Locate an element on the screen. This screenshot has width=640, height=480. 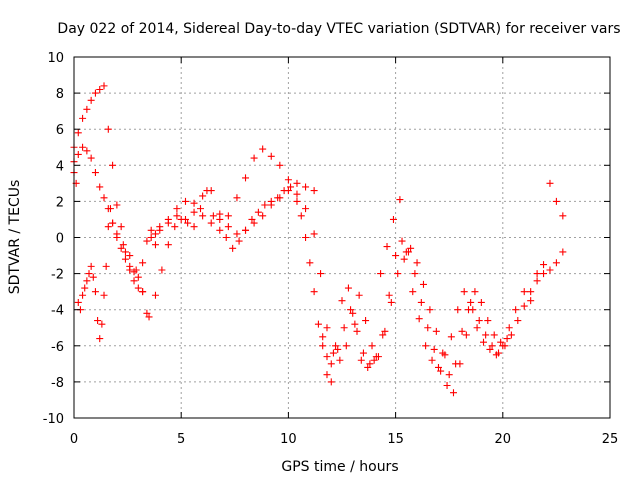
y-tick-label-2: -6 is located at coordinates (57, 347).